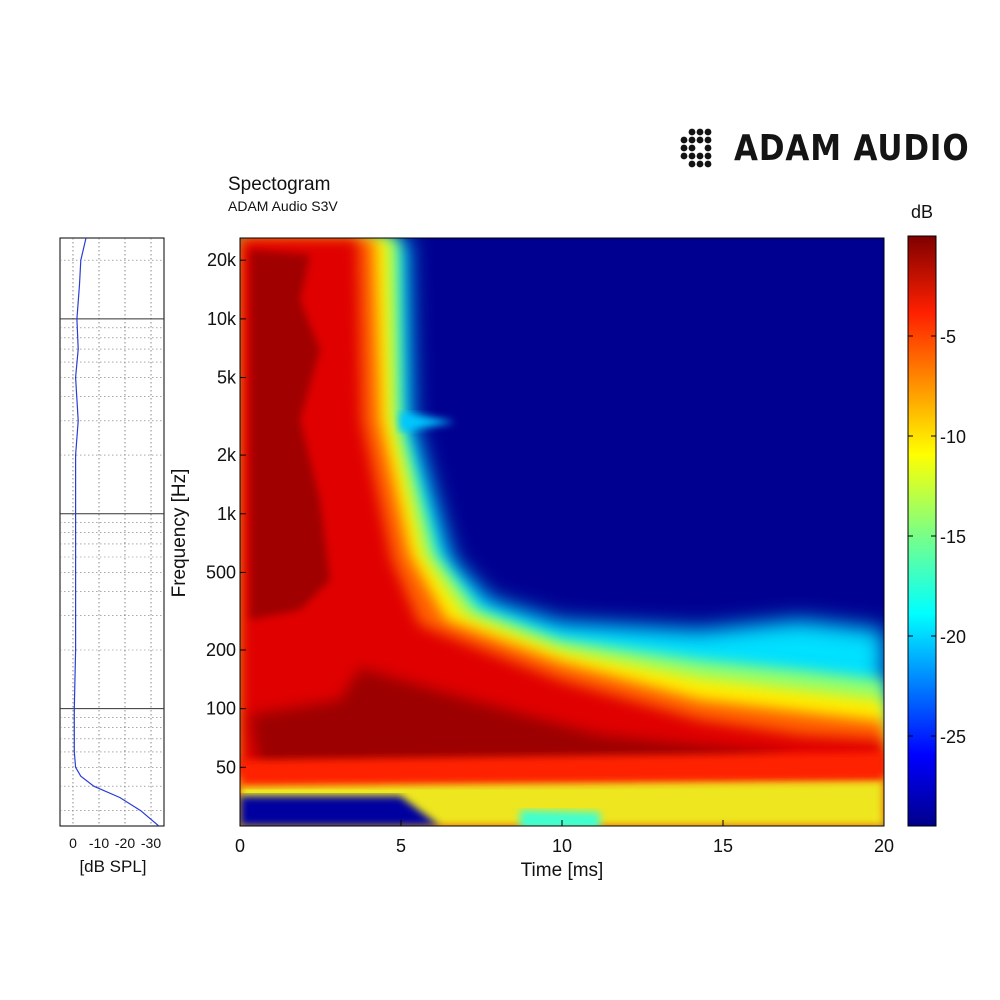 This screenshot has width=1000, height=1000. What do you see at coordinates (279, 184) in the screenshot?
I see `chart-title: Spectogram` at bounding box center [279, 184].